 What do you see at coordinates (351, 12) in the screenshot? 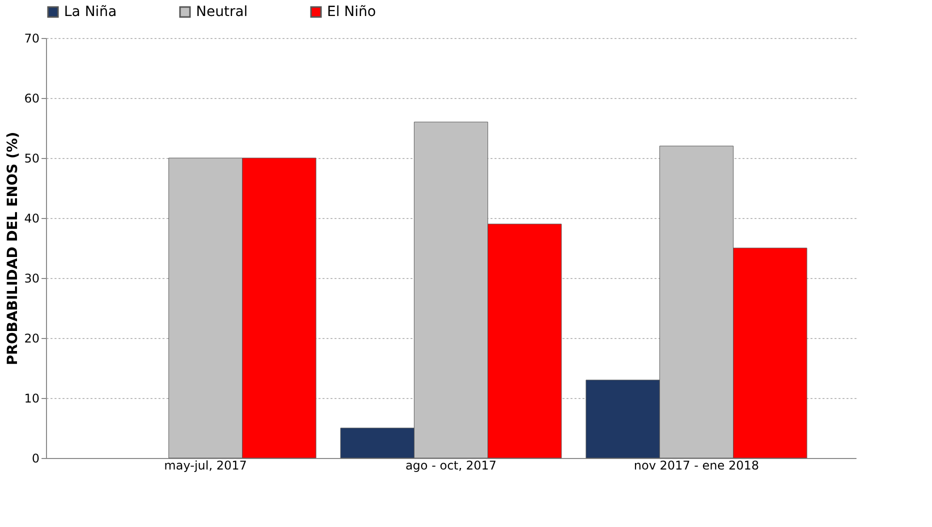
I see `legend-label: El Niño` at bounding box center [351, 12].